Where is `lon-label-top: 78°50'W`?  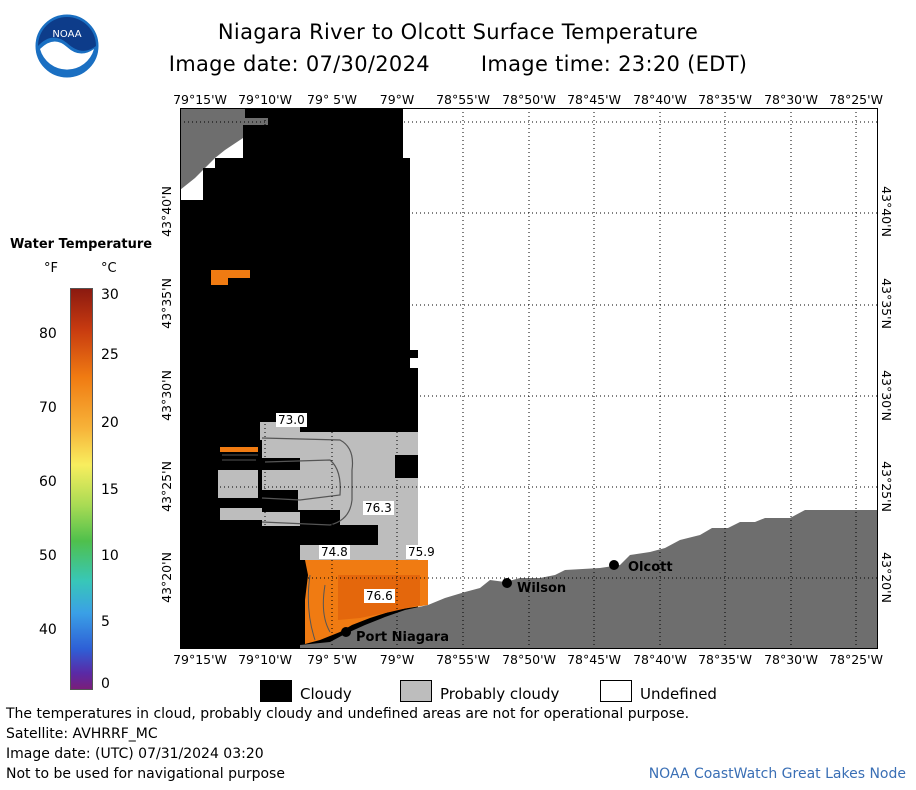
lon-label-top: 78°50'W is located at coordinates (529, 99).